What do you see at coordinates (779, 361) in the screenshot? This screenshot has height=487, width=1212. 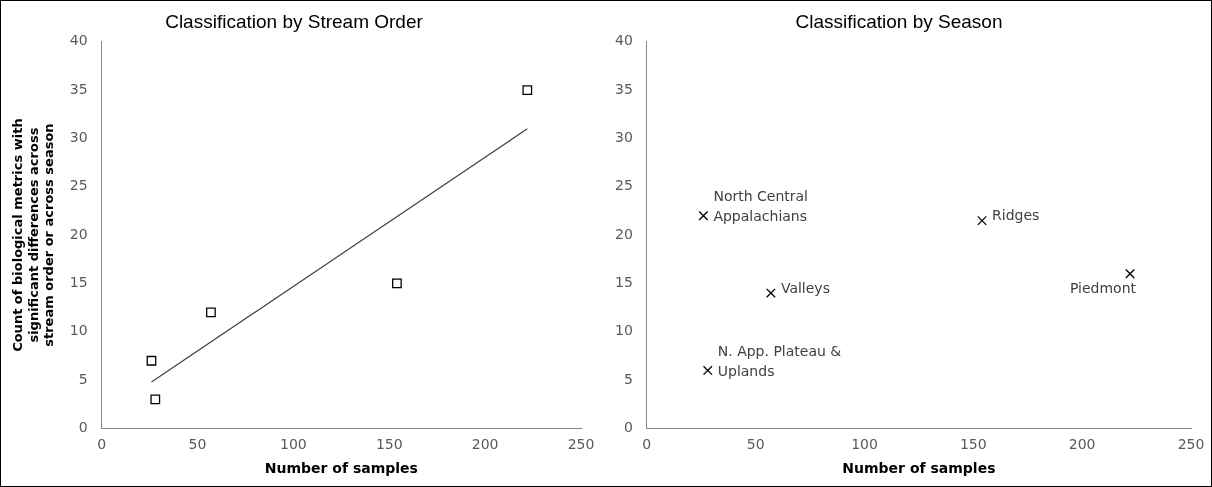 I see `annotation: N. App. Plateau & Uplands` at bounding box center [779, 361].